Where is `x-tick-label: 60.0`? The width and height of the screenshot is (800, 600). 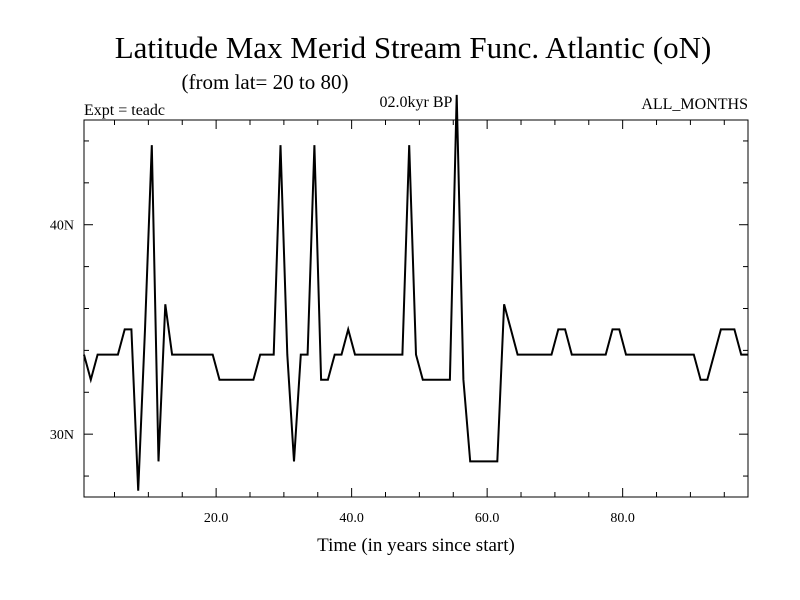 x-tick-label: 60.0 is located at coordinates (487, 518).